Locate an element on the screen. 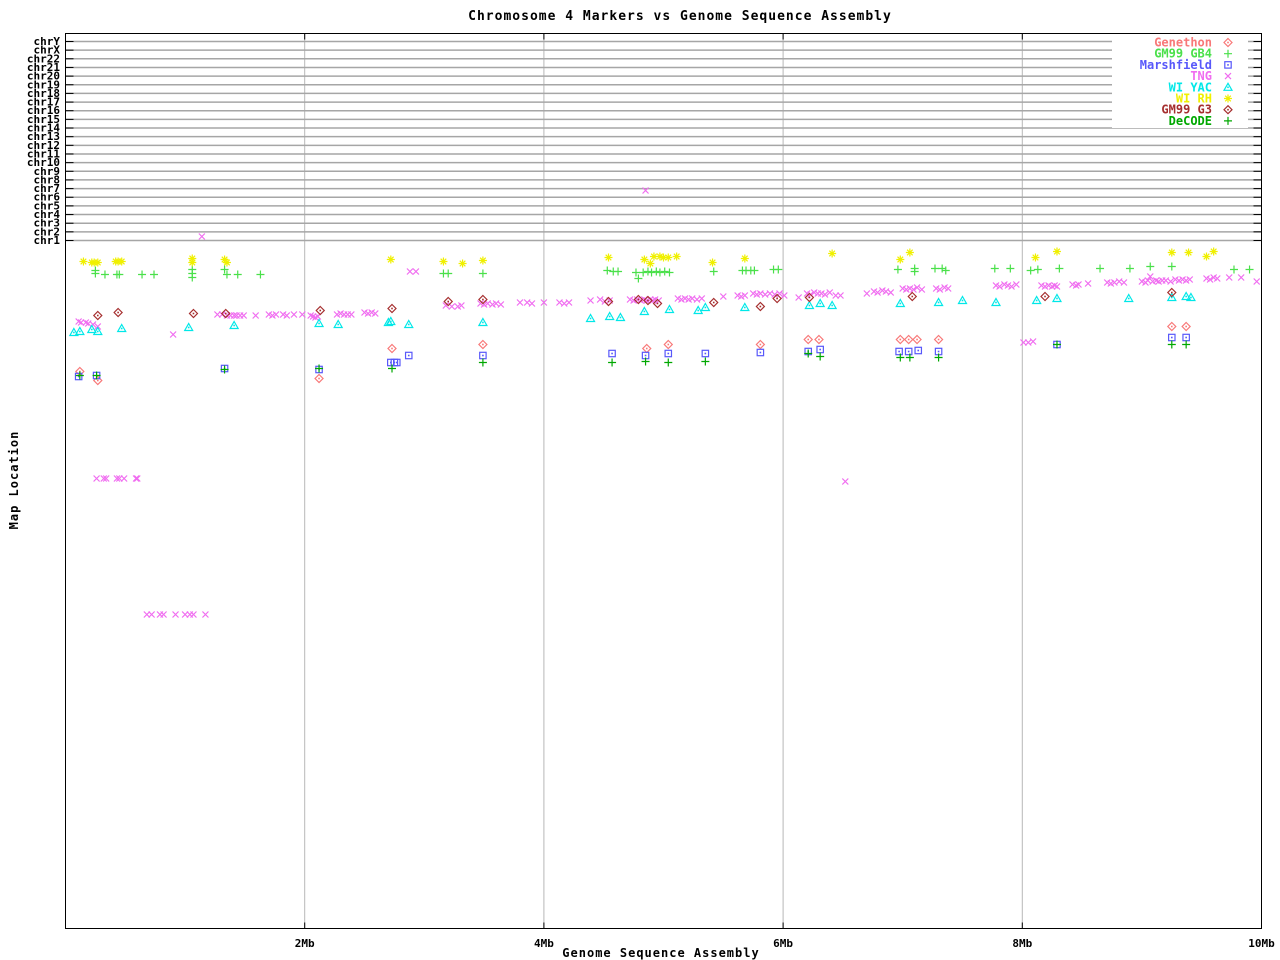 The image size is (1280, 960). series-gm99-g3 is located at coordinates (634, 304).